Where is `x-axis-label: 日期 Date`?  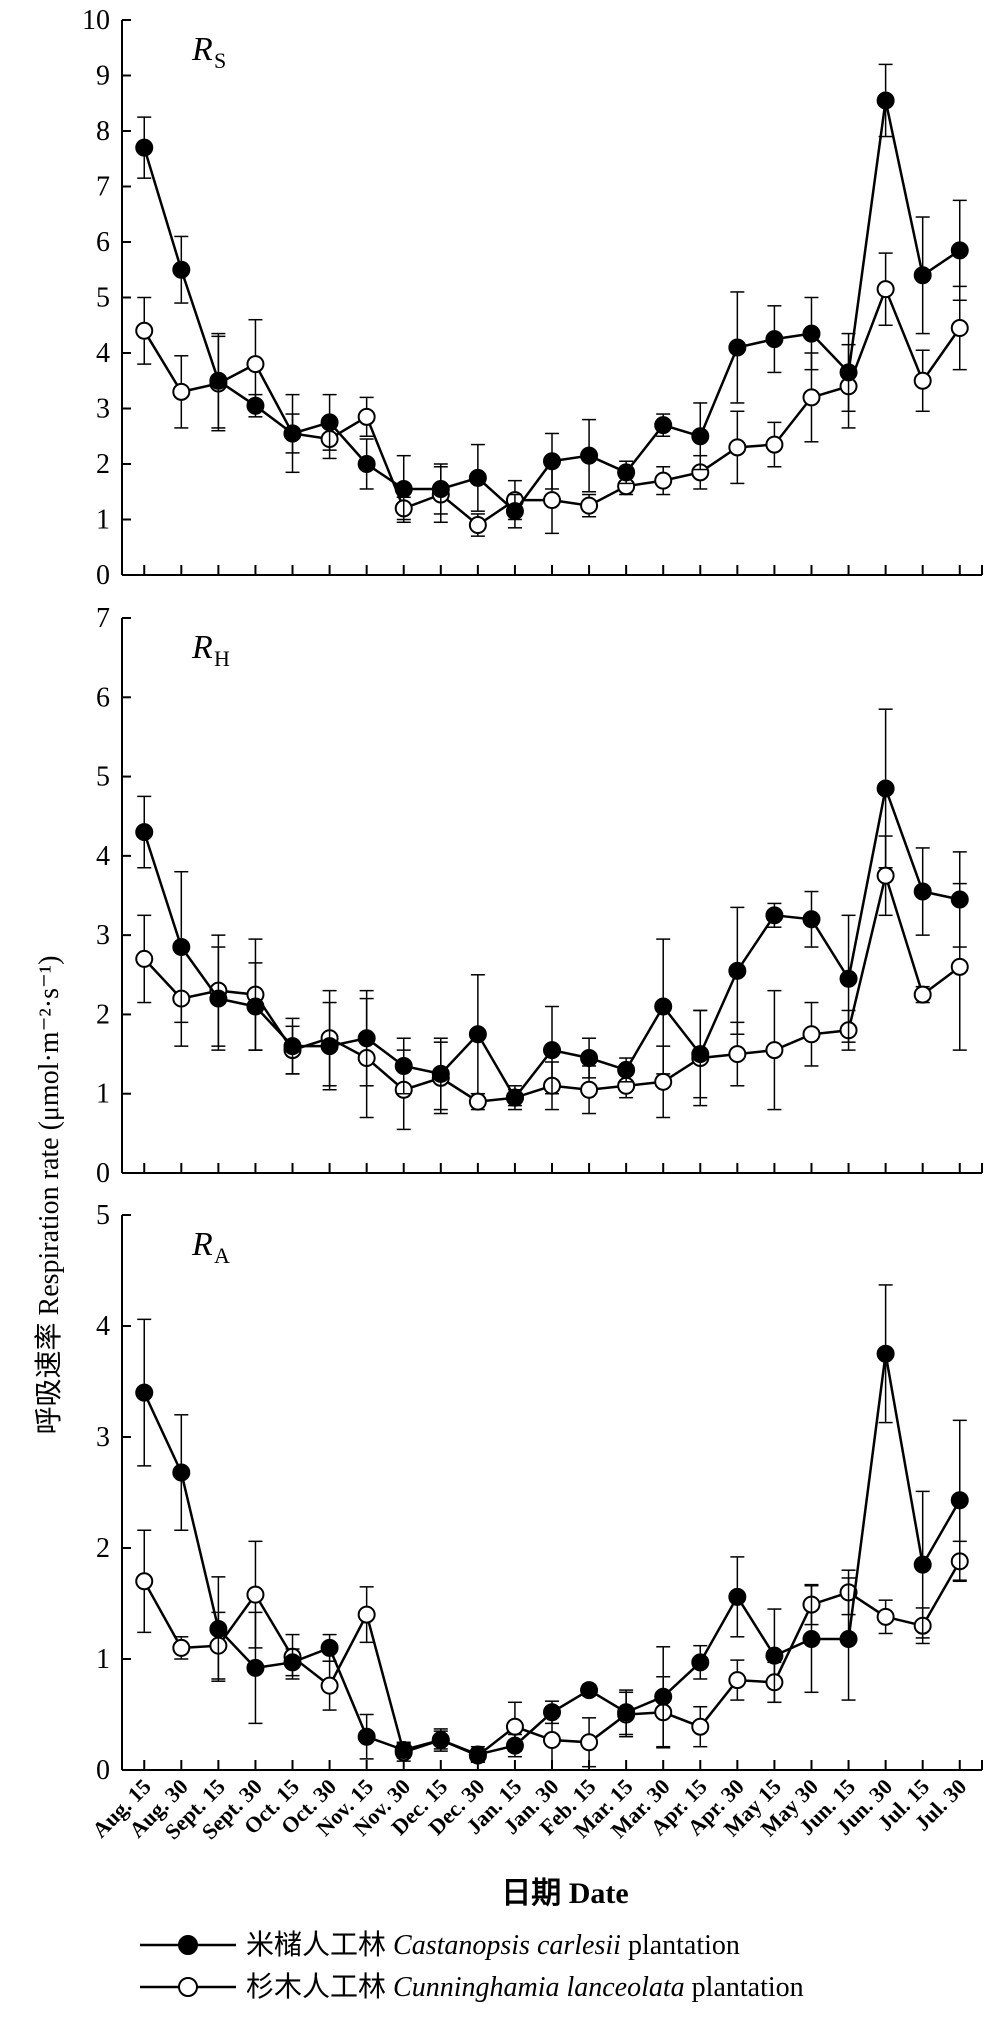 x-axis-label: 日期 Date is located at coordinates (564, 1893).